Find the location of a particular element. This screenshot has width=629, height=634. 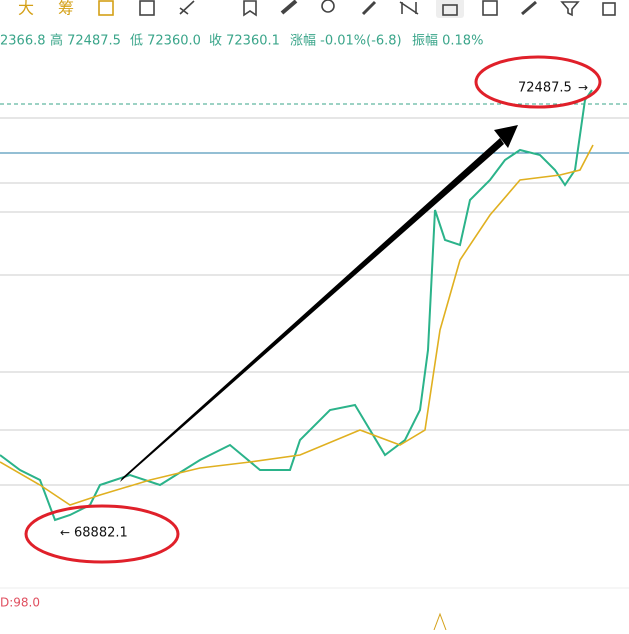

min-label: 68882.1 is located at coordinates (101, 533).